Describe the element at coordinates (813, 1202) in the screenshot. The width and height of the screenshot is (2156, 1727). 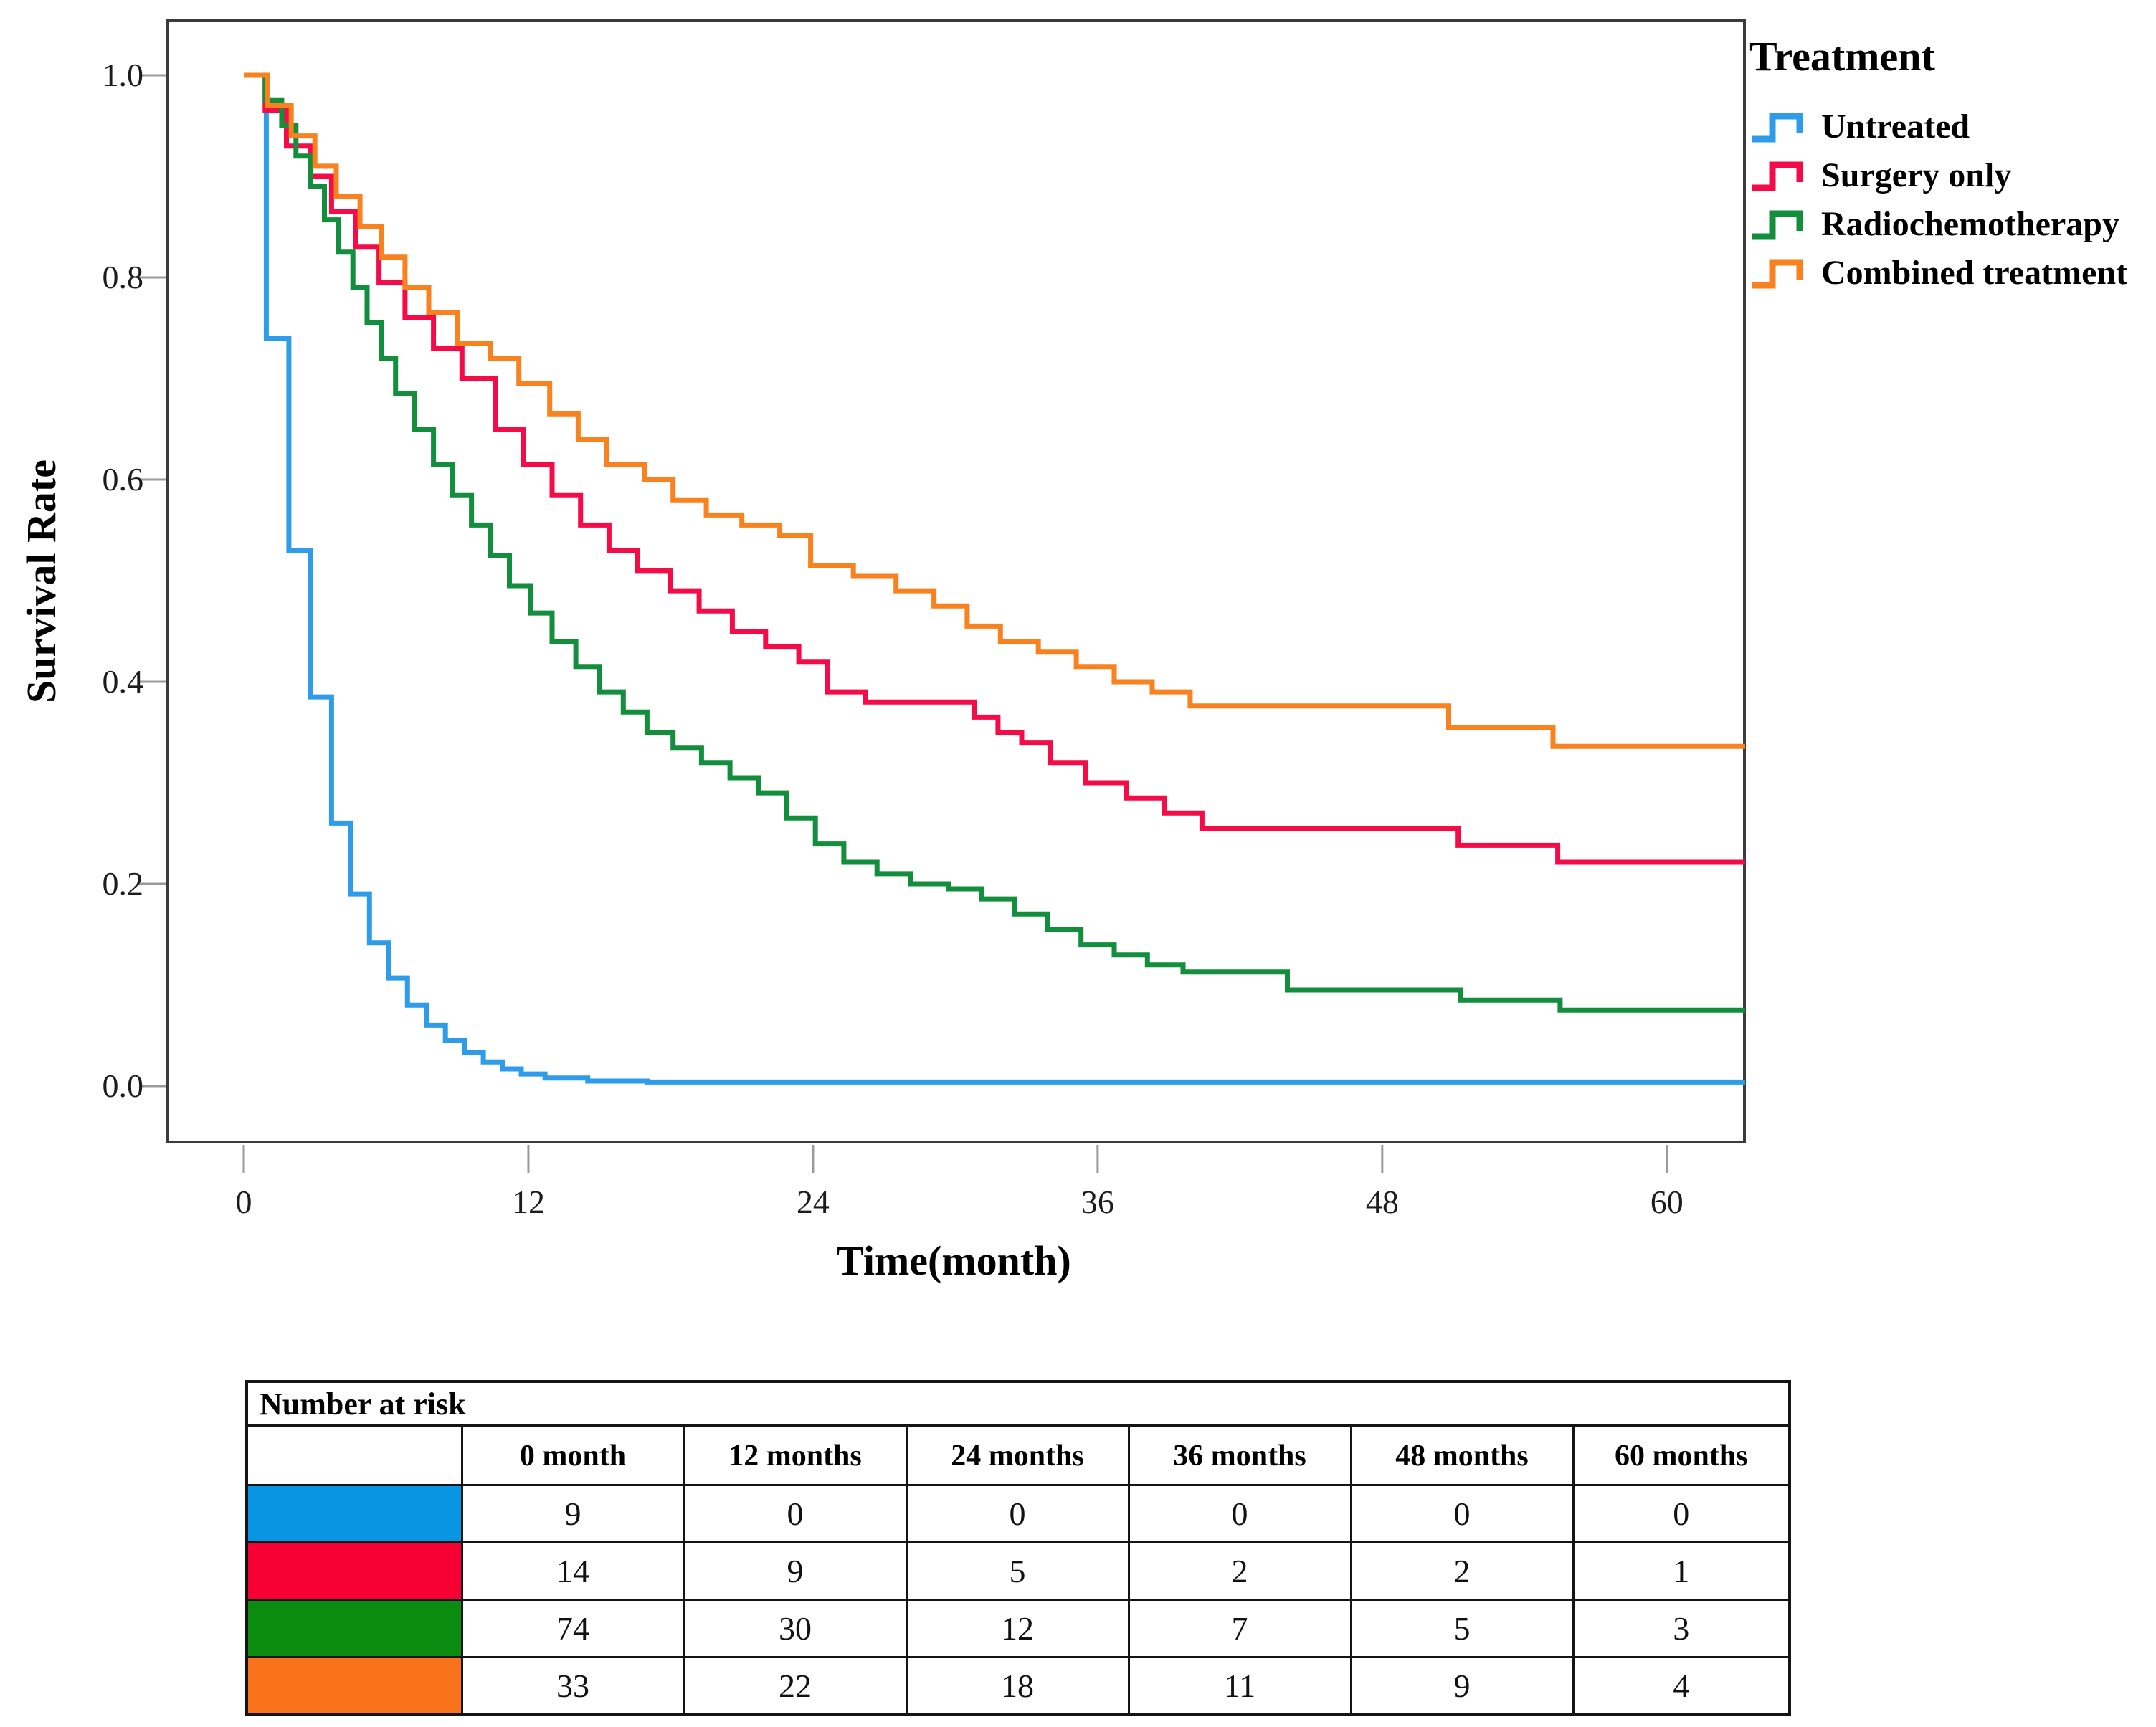
I see `x-tick-label: 24` at that location.